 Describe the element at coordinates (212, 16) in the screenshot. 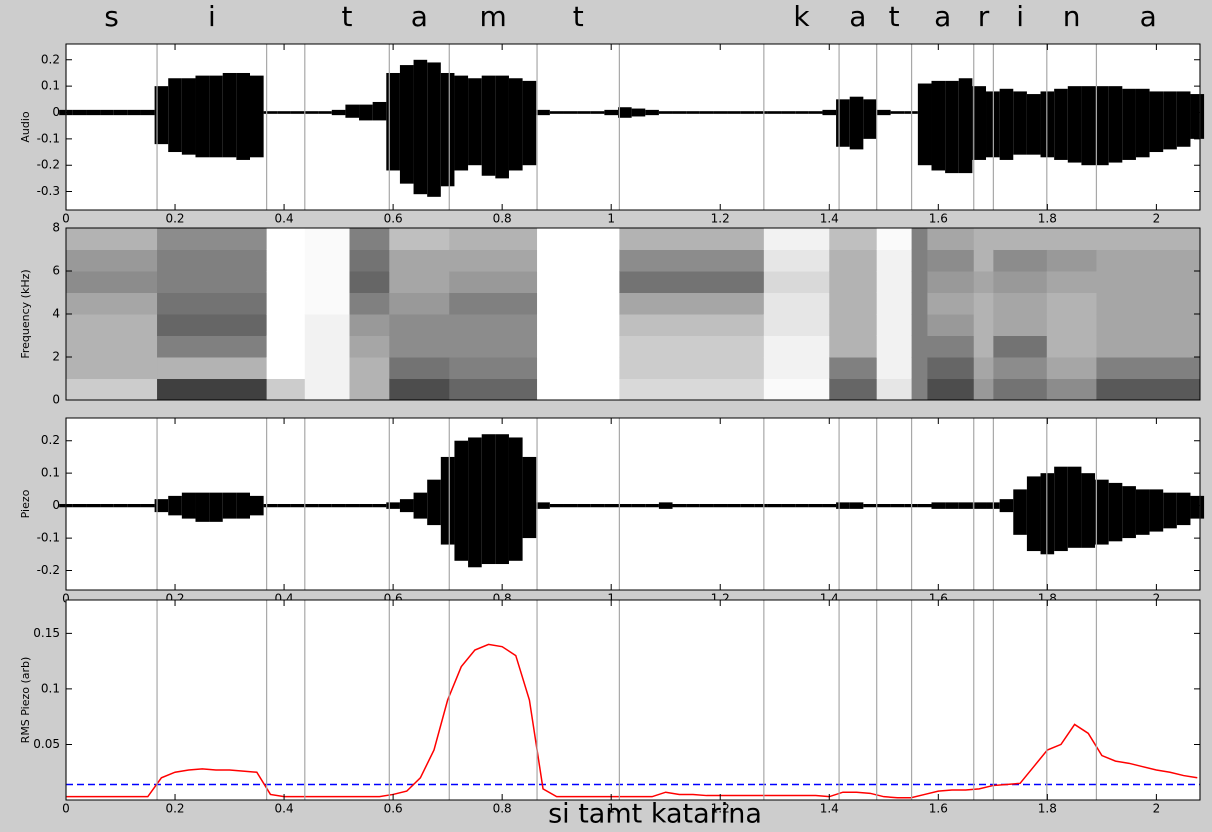

I see `phoneme-label: i` at that location.